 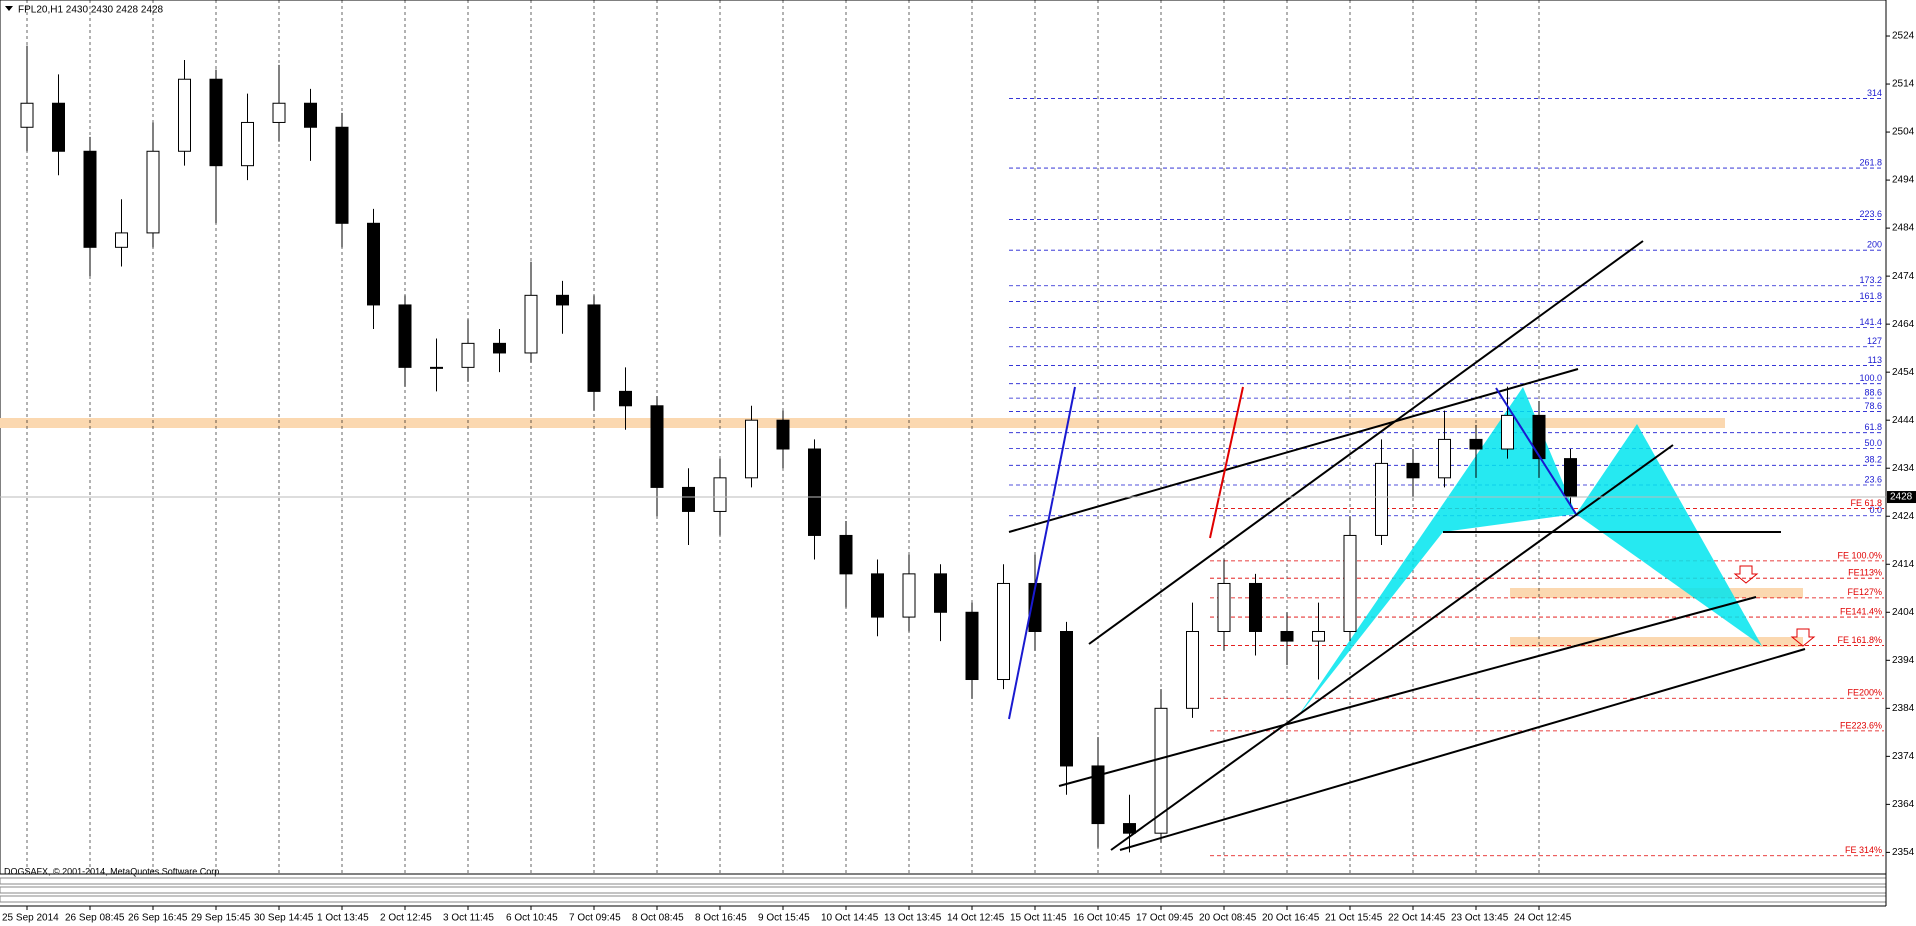 I want to click on y-tick-label: 2354, so click(x=1903, y=852).